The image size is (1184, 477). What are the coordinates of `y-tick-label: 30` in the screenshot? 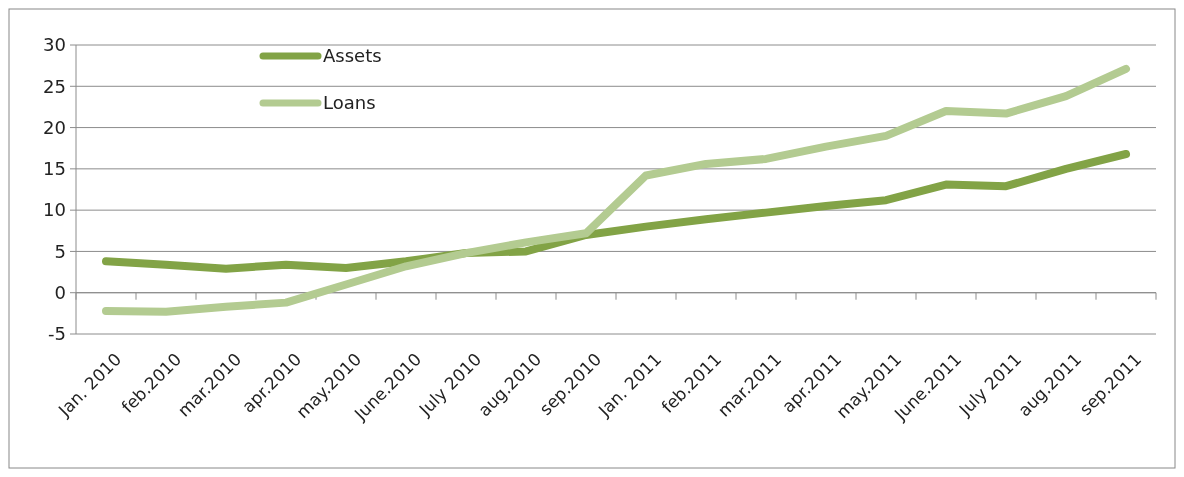 It's located at (54, 45).